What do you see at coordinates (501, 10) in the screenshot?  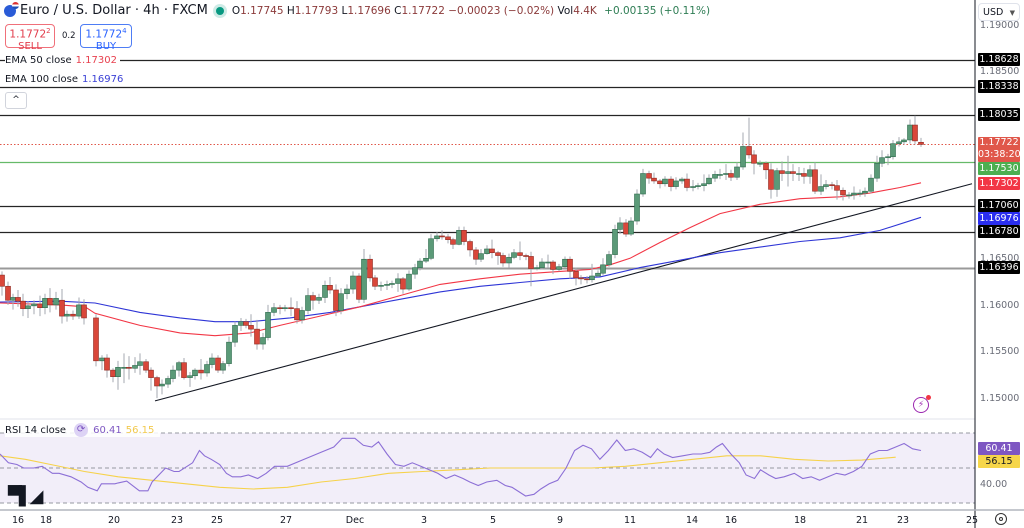 I see `change-value: −0.00023 (−0.02%)` at bounding box center [501, 10].